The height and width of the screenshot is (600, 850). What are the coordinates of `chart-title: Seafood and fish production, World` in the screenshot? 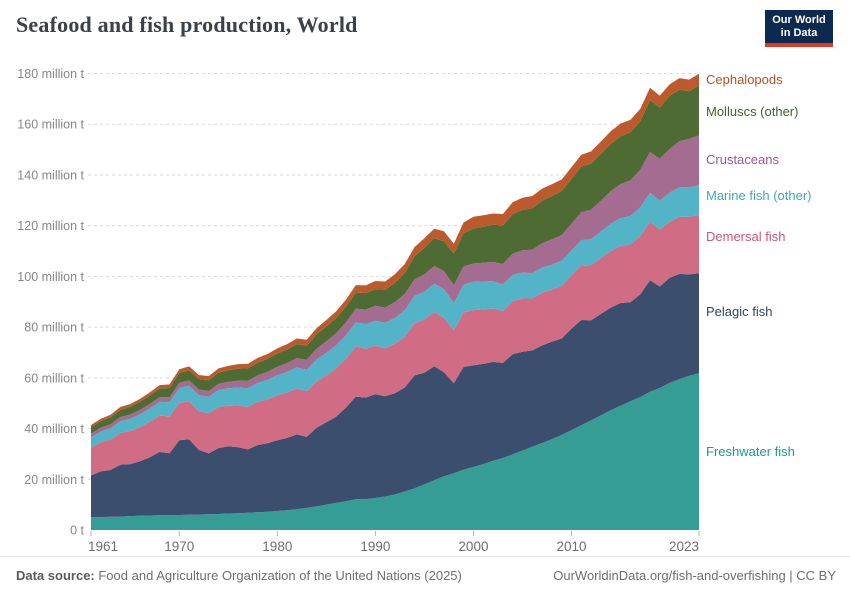 It's located at (187, 24).